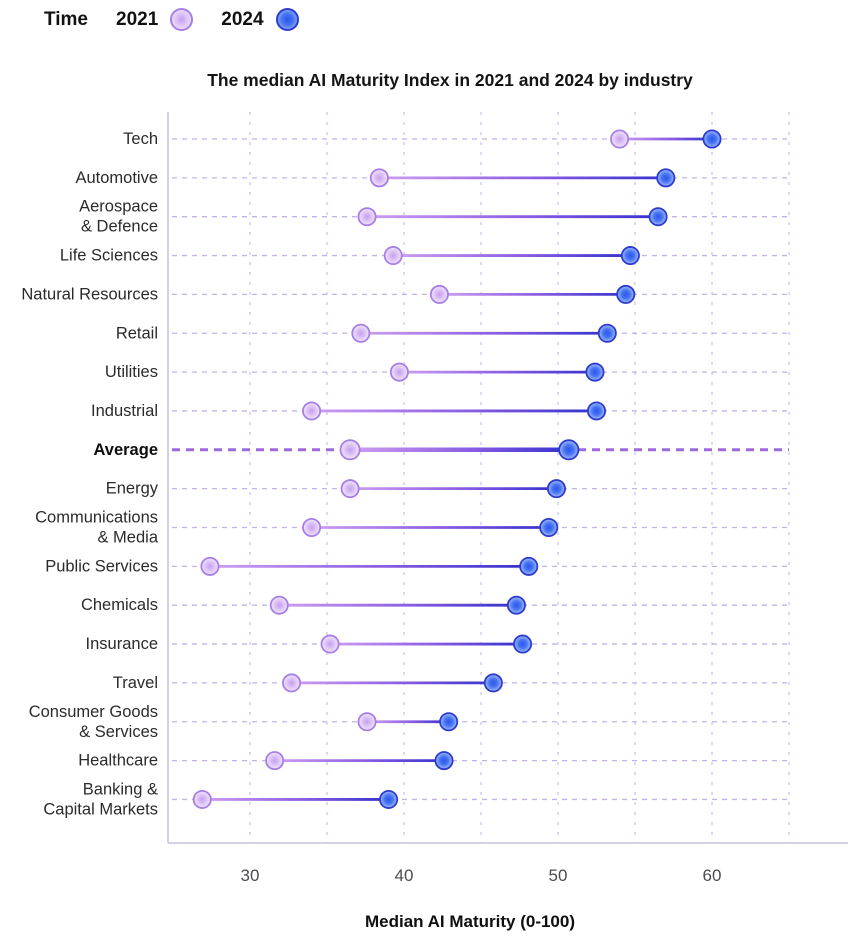 The height and width of the screenshot is (939, 850). I want to click on chart-row-average: Average, so click(441, 450).